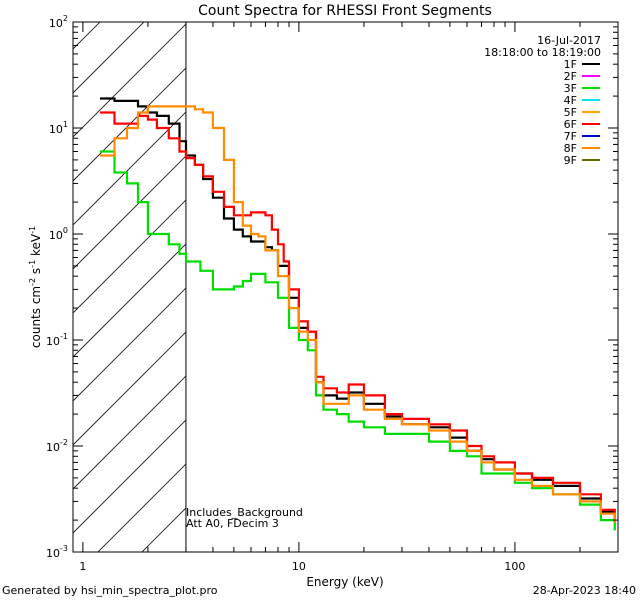 This screenshot has height=600, width=640. Describe the element at coordinates (110, 590) in the screenshot. I see `footer-generated-by: Generated by hsi_min_spectra_plot.pro` at that location.